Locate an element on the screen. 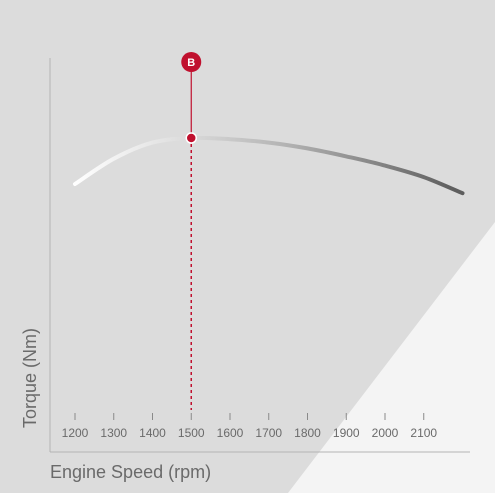  x-tick-label: 1500 is located at coordinates (191, 433).